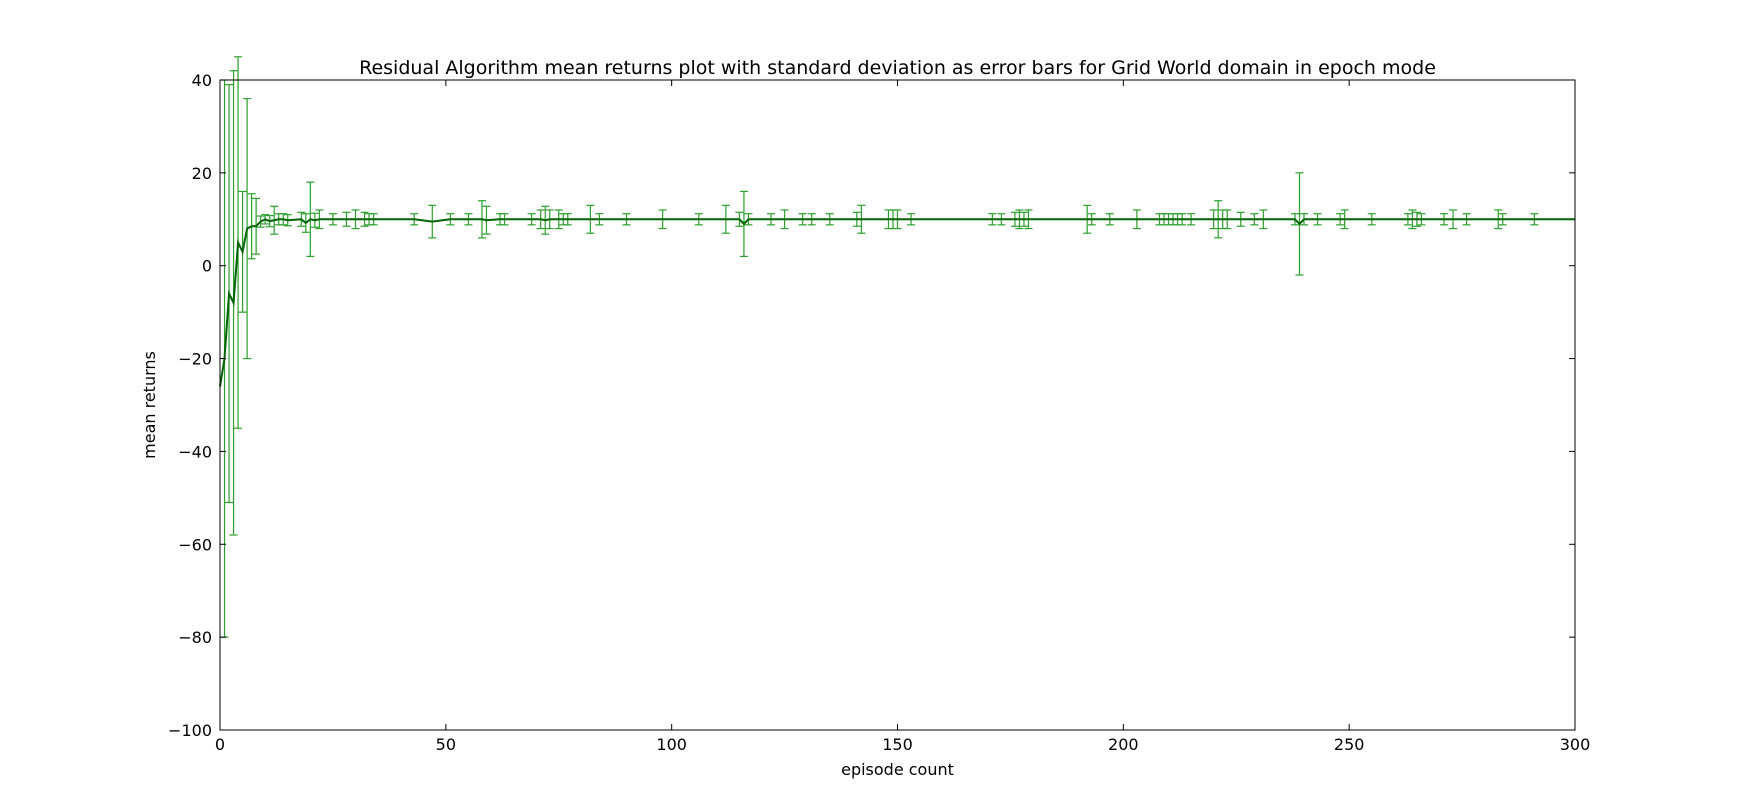 This screenshot has height=808, width=1743. What do you see at coordinates (897, 744) in the screenshot?
I see `x-tick-label: 150` at bounding box center [897, 744].